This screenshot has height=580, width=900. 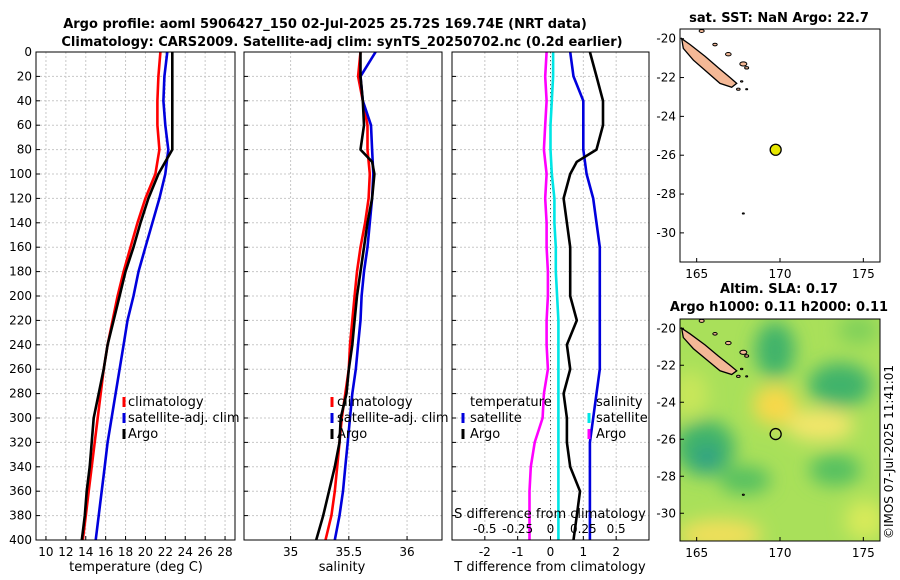 What do you see at coordinates (518, 552) in the screenshot?
I see `x-tick-label: -1` at bounding box center [518, 552].